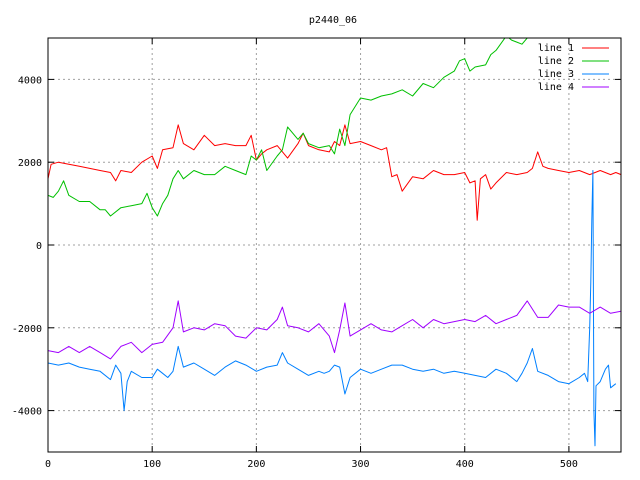  What do you see at coordinates (361, 464) in the screenshot?
I see `x-tick-label: 300` at bounding box center [361, 464].